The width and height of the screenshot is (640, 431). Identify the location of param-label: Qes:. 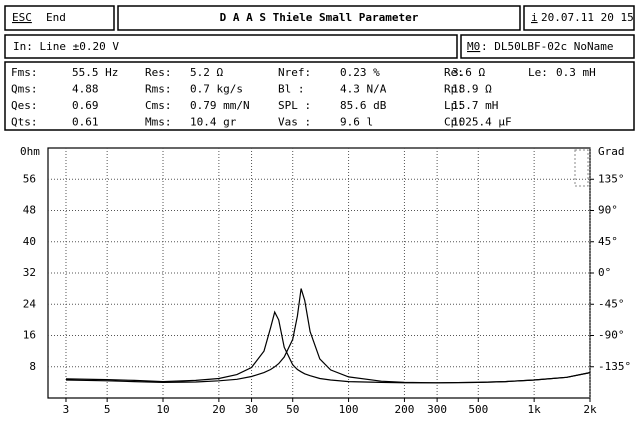
(24, 105).